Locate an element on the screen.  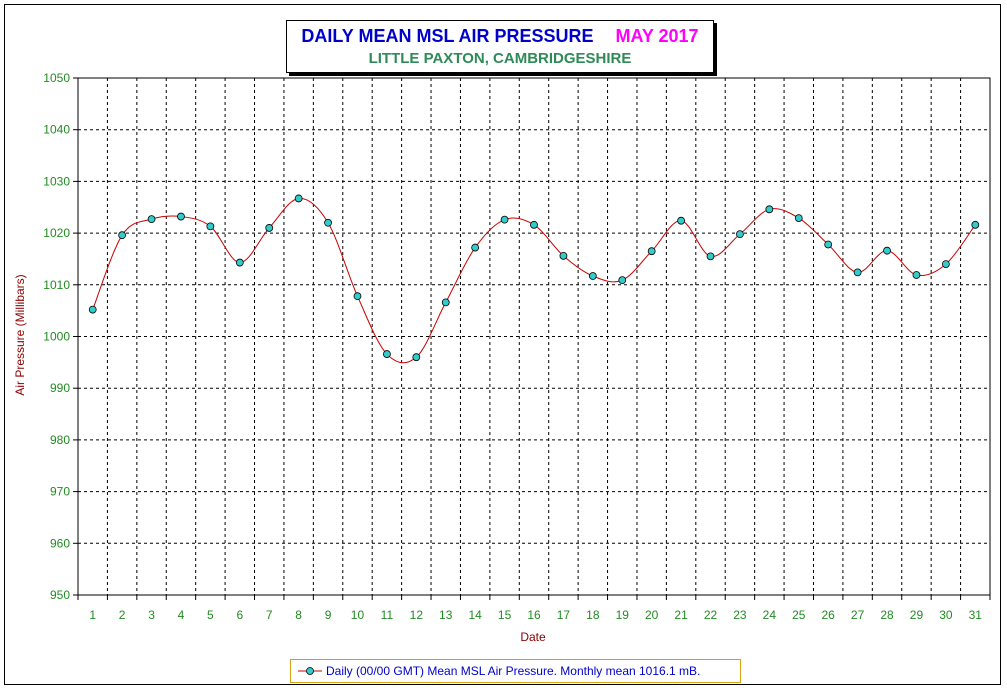
x-tick-label: 2 is located at coordinates (122, 615).